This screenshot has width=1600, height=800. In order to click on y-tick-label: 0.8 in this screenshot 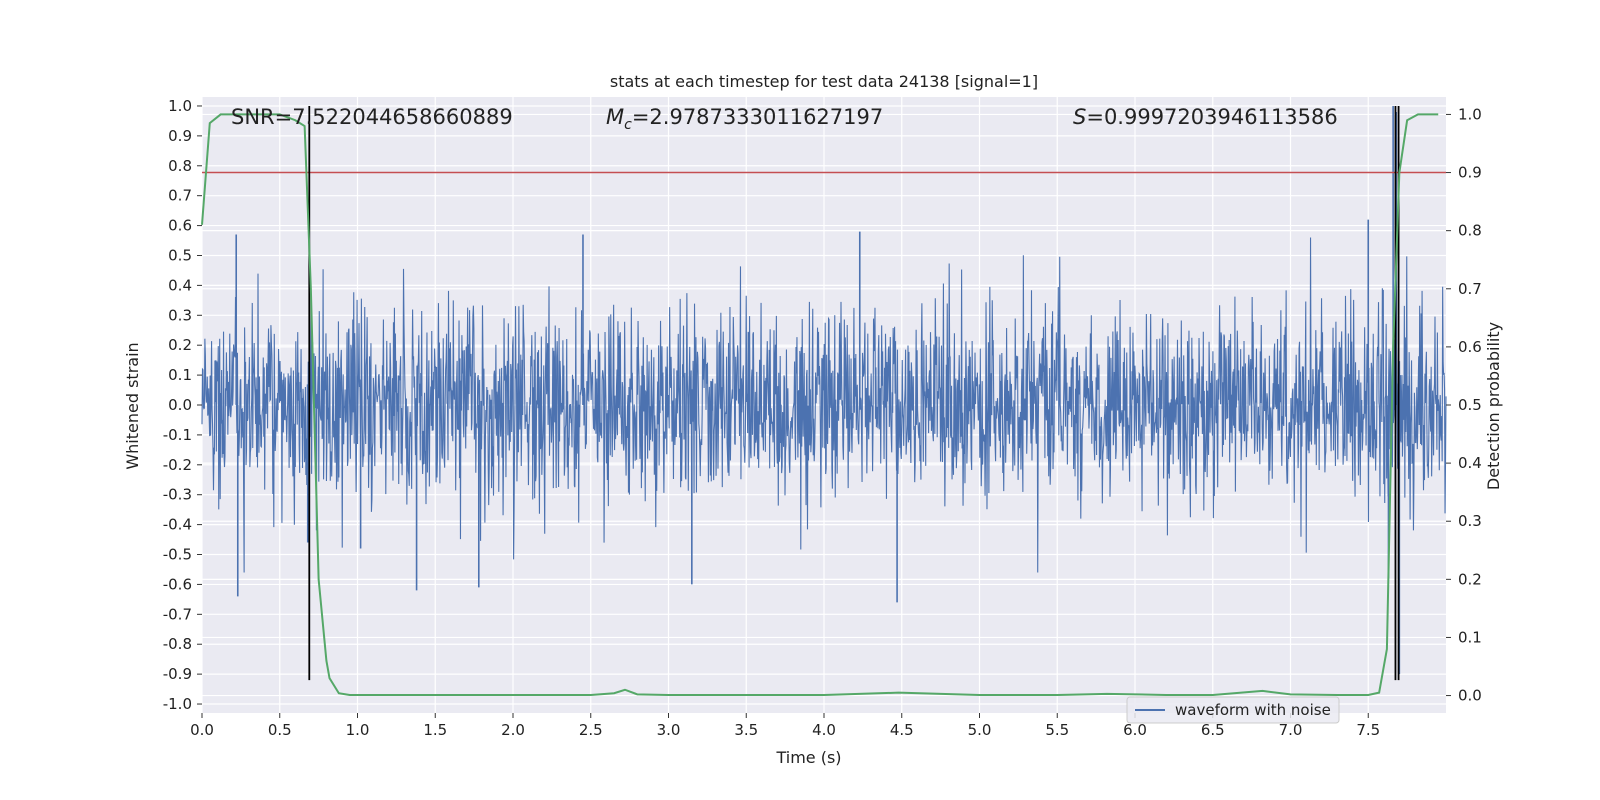, I will do `click(180, 166)`.